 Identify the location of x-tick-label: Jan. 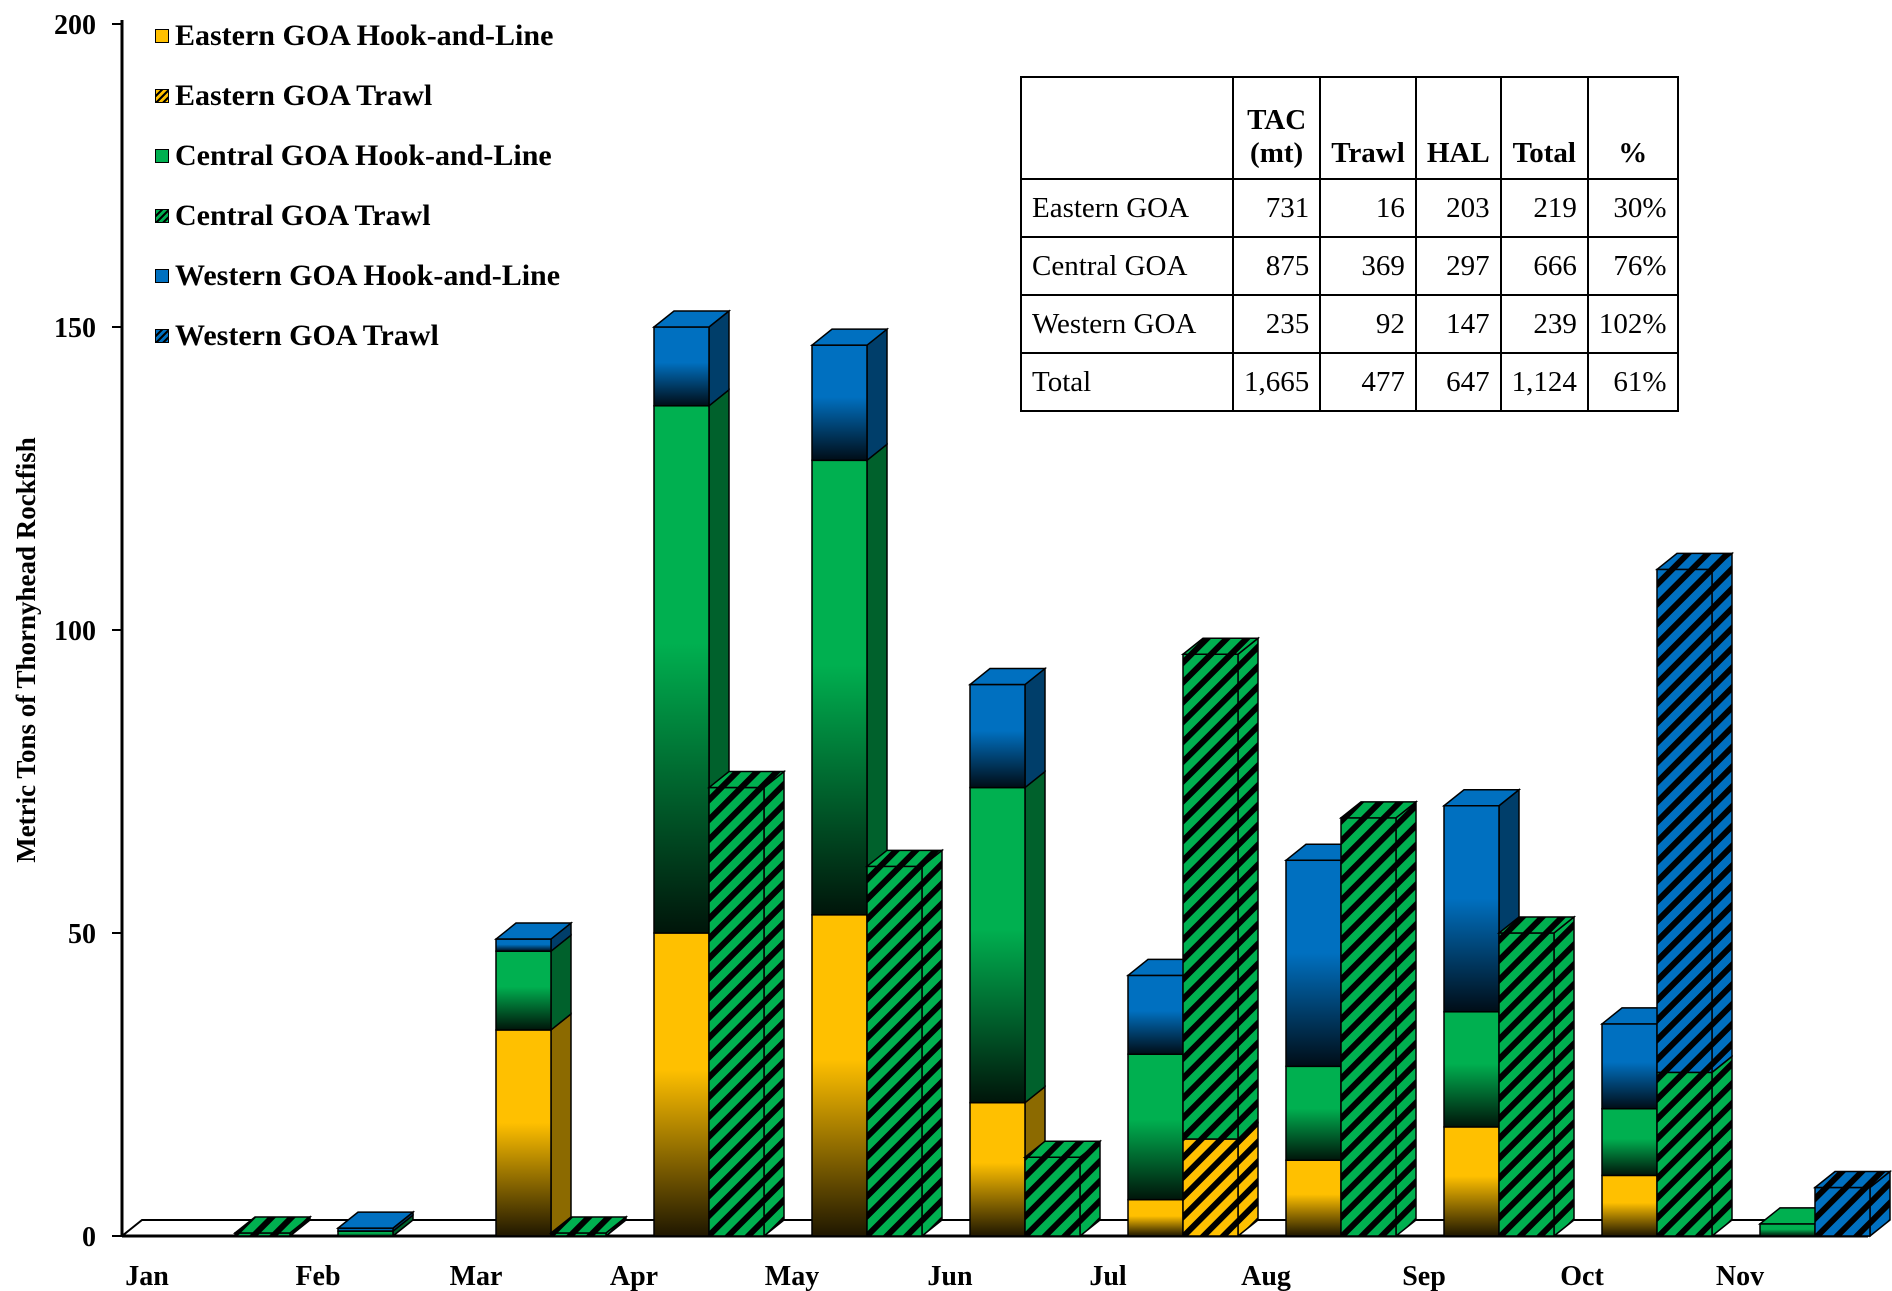
(147, 1276).